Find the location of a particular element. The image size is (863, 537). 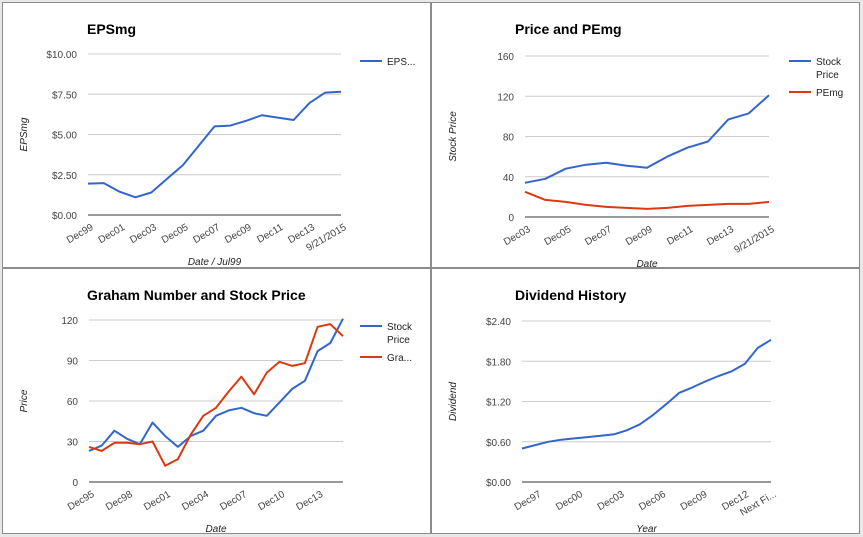

x-tick-label: Dec00 is located at coordinates (569, 501).